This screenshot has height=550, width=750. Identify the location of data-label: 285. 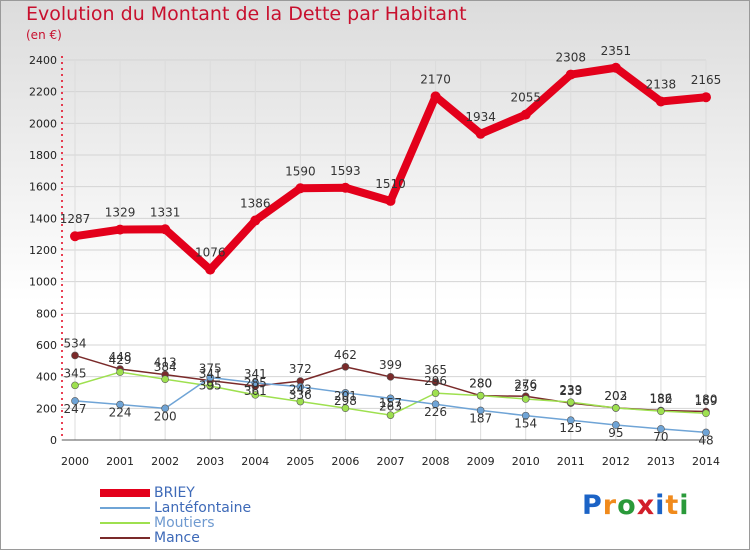
(255, 383).